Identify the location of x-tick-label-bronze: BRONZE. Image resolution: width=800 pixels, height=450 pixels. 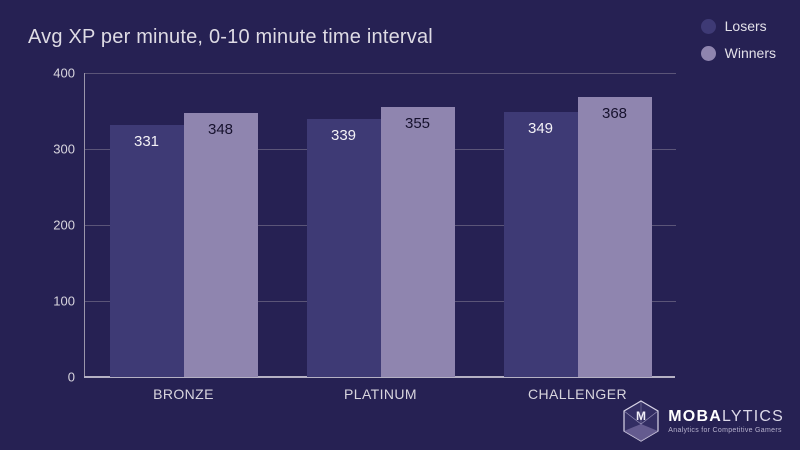
(183, 394).